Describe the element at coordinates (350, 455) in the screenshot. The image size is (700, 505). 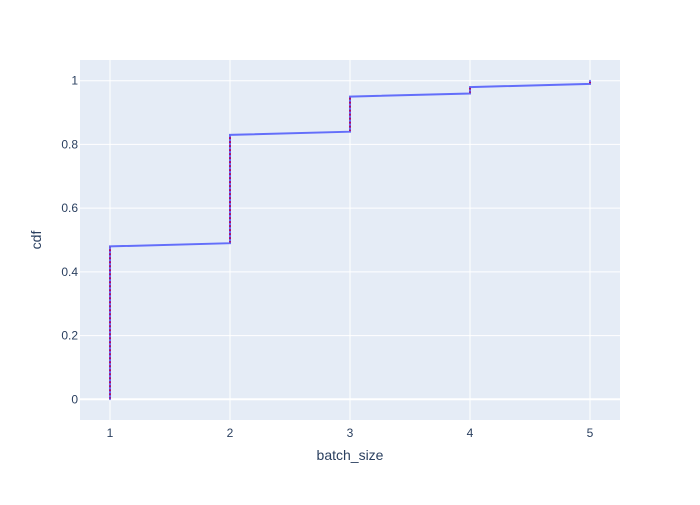
I see `x-axis-title: batch_size` at that location.